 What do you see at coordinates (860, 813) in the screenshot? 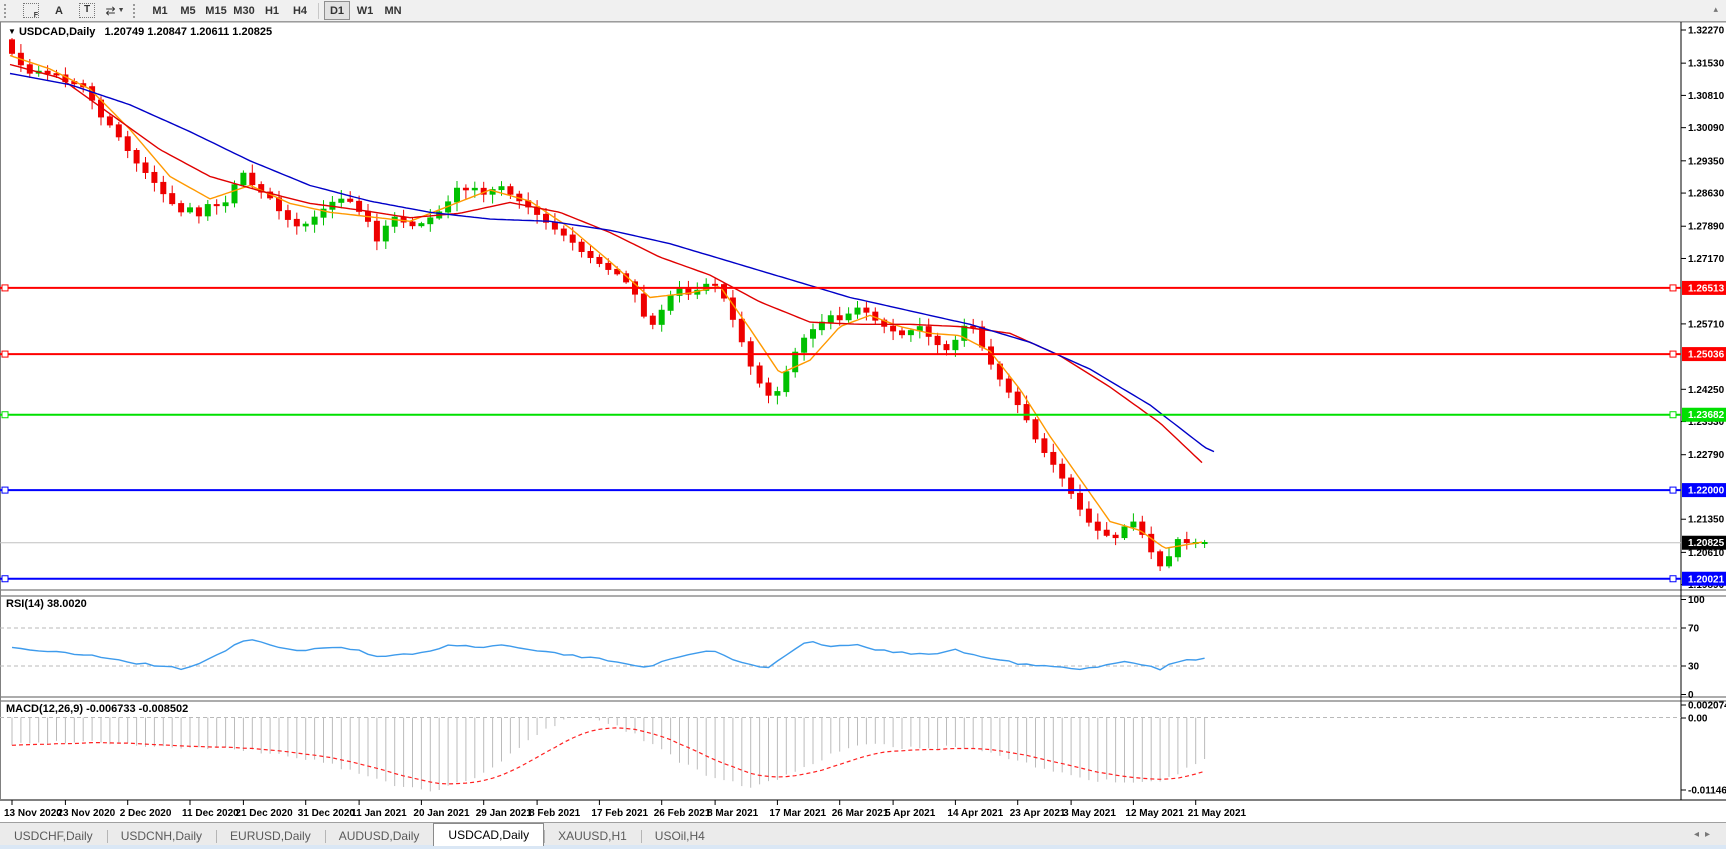
I see `svg-text: 26 Mar 2021` at bounding box center [860, 813].